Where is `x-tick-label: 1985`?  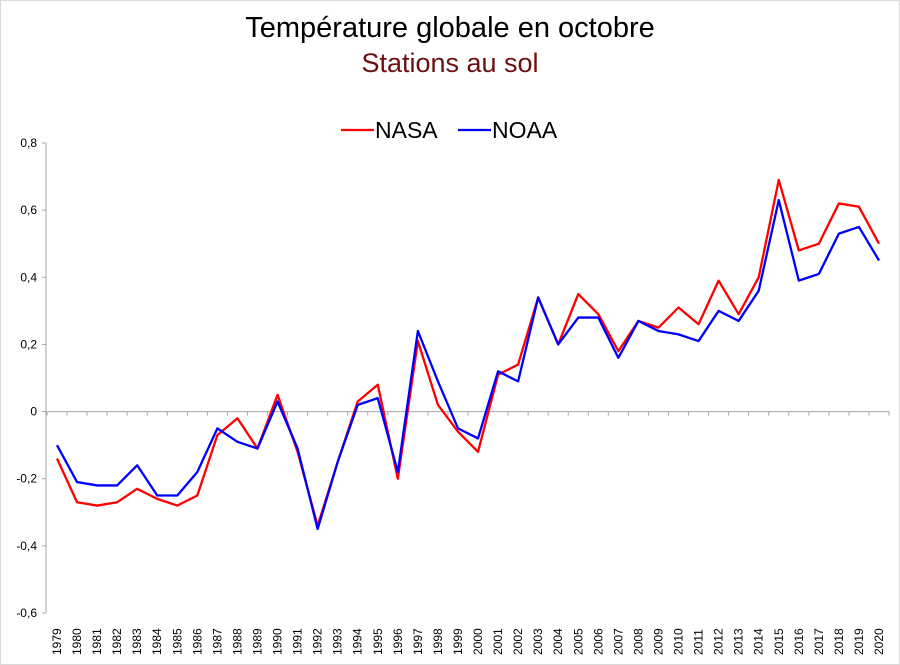 x-tick-label: 1985 is located at coordinates (177, 641).